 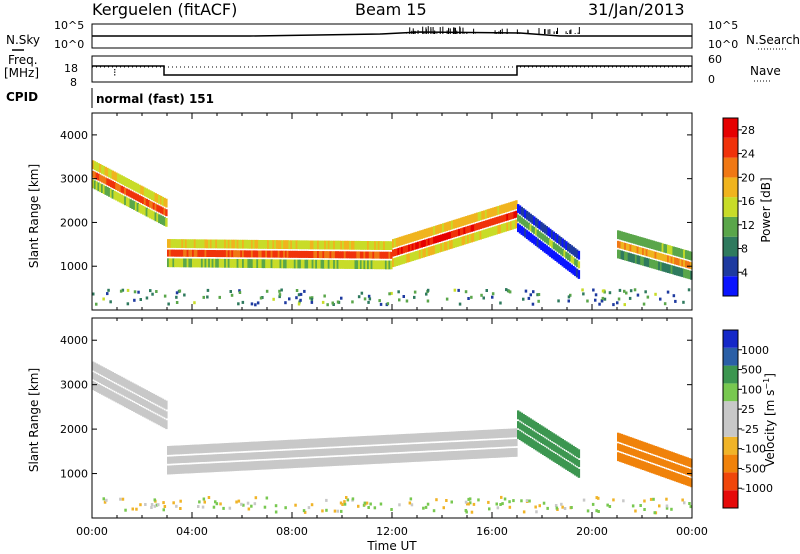 What do you see at coordinates (34, 216) in the screenshot?
I see `power-ylabel: Slant Range [km]` at bounding box center [34, 216].